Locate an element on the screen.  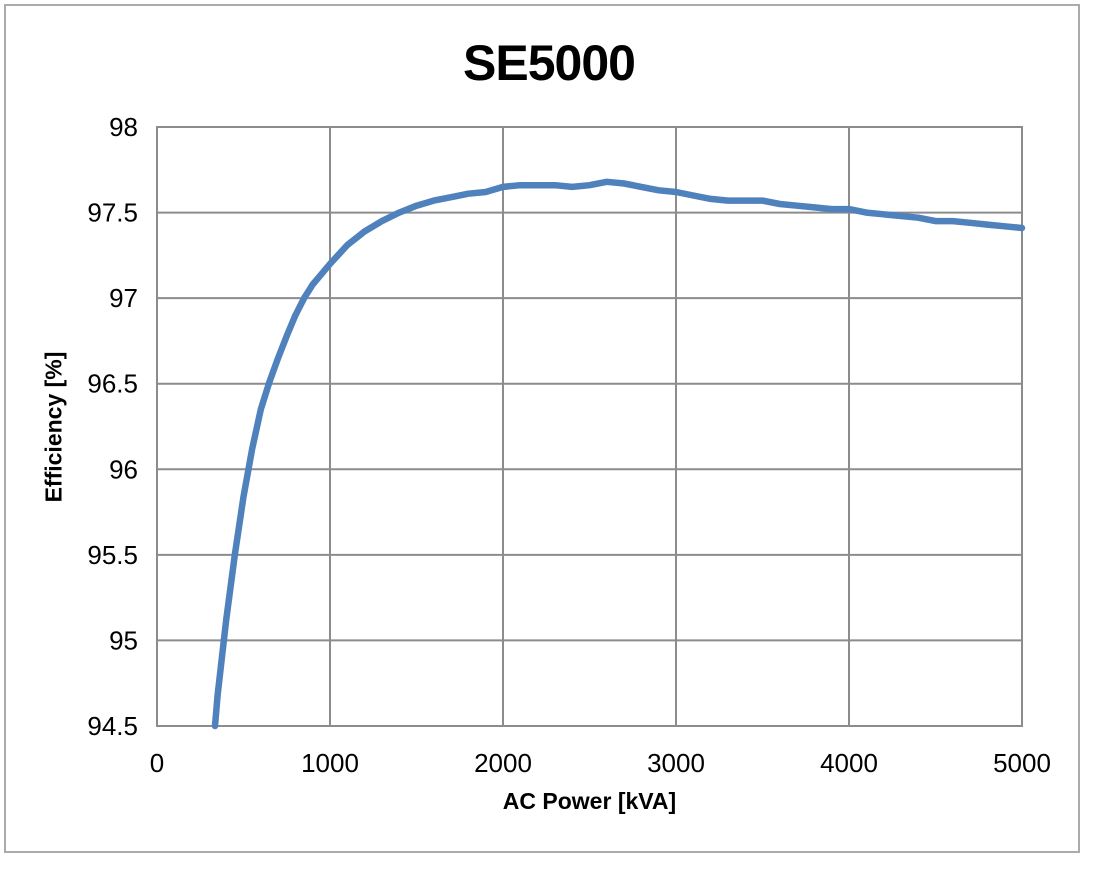
x-axis-title: AC Power [kVA] is located at coordinates (589, 801).